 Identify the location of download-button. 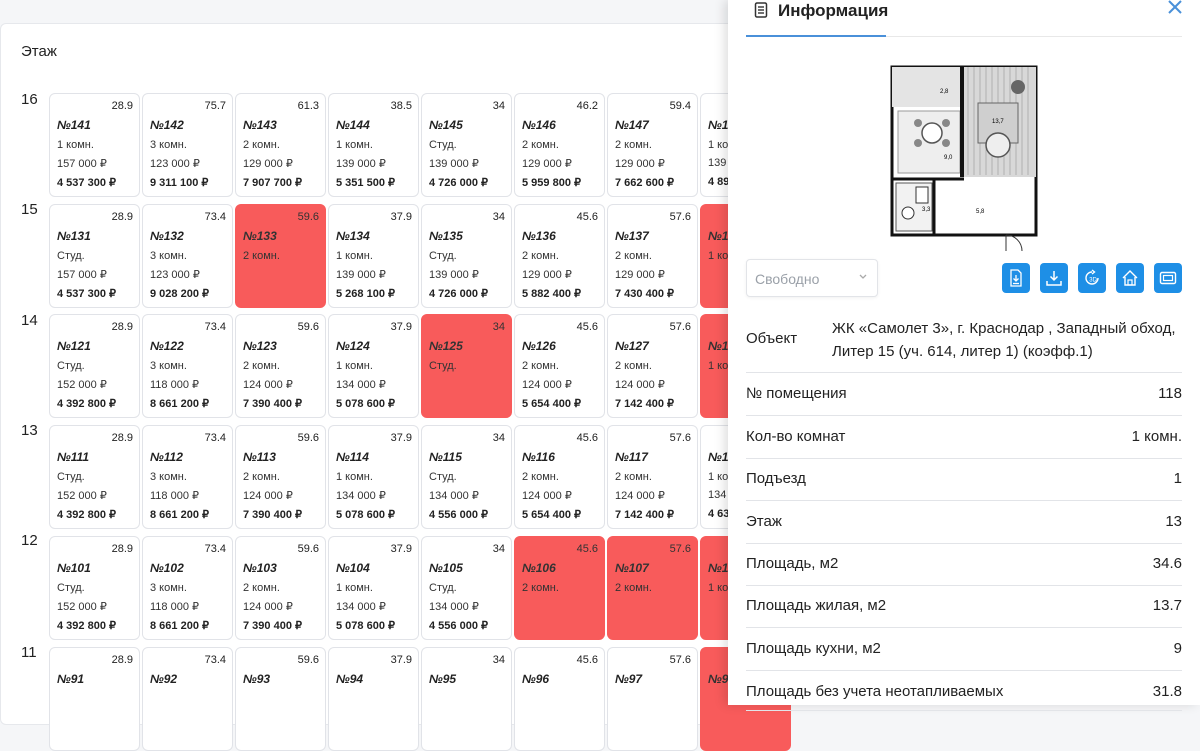
(1054, 278).